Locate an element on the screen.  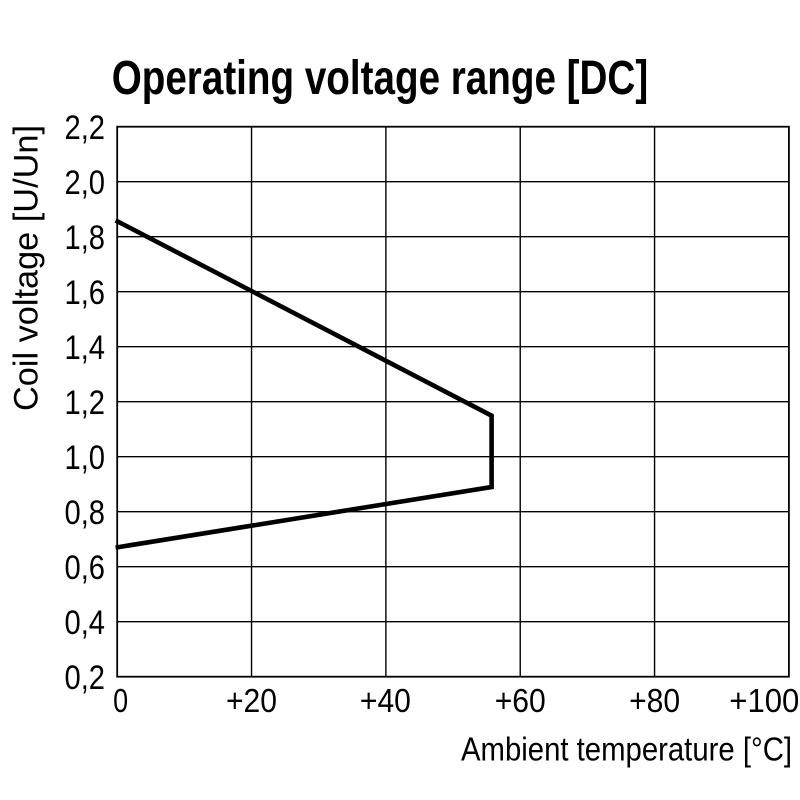
svg-text: +100 is located at coordinates (764, 701).